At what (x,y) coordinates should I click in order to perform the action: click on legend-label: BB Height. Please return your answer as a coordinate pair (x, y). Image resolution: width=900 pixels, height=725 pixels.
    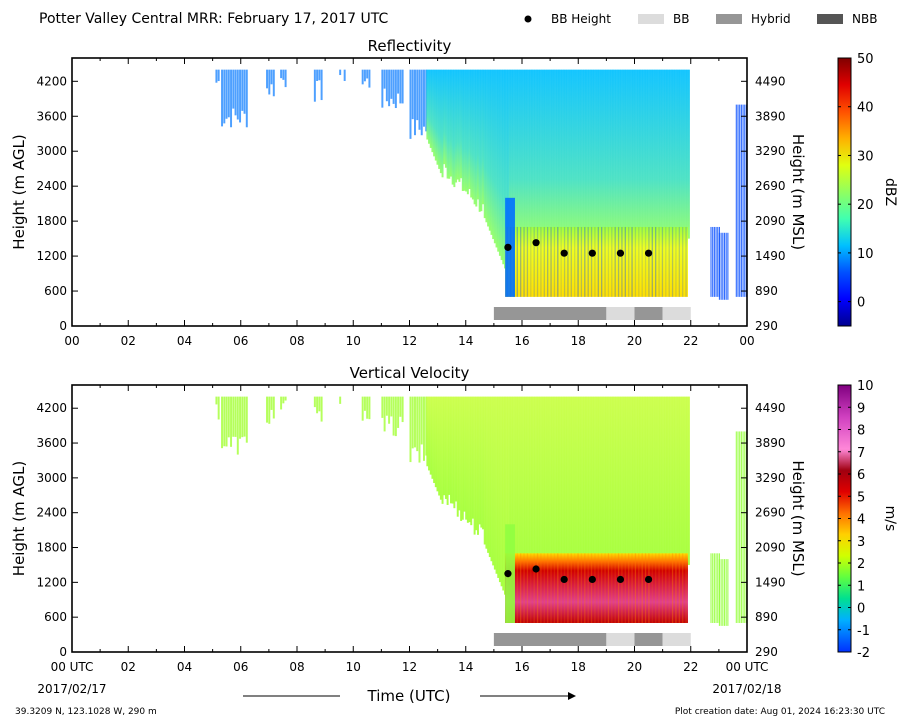
    Looking at the image, I should click on (581, 19).